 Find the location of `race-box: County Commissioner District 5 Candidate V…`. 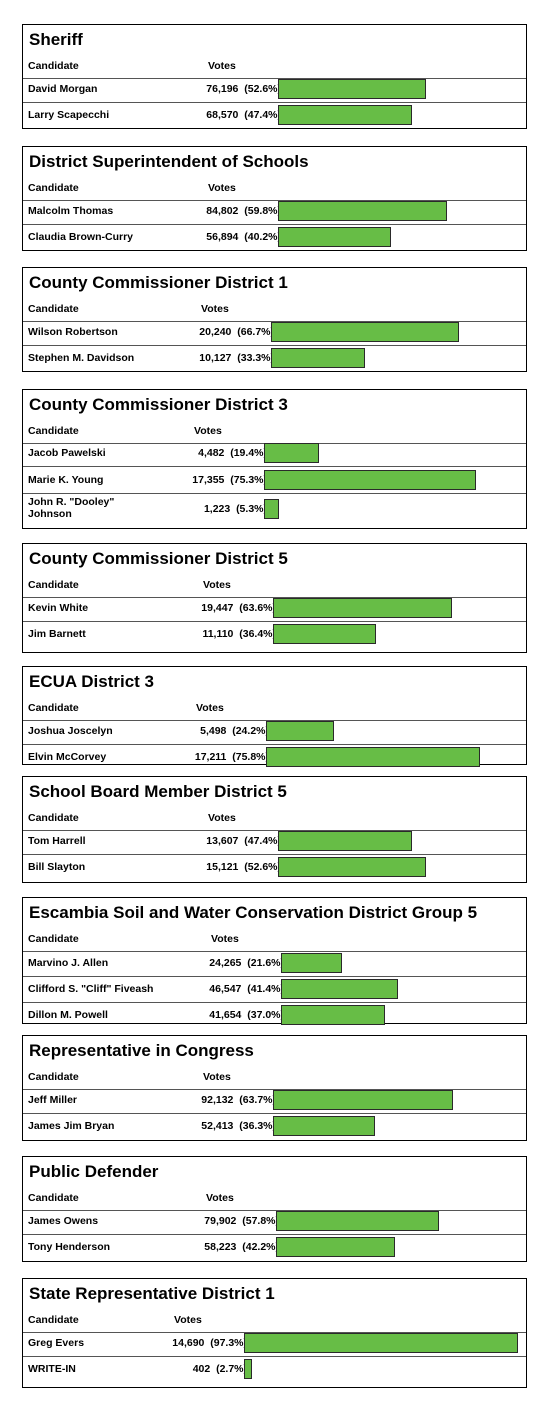

race-box: County Commissioner District 5 Candidate V… is located at coordinates (274, 598).